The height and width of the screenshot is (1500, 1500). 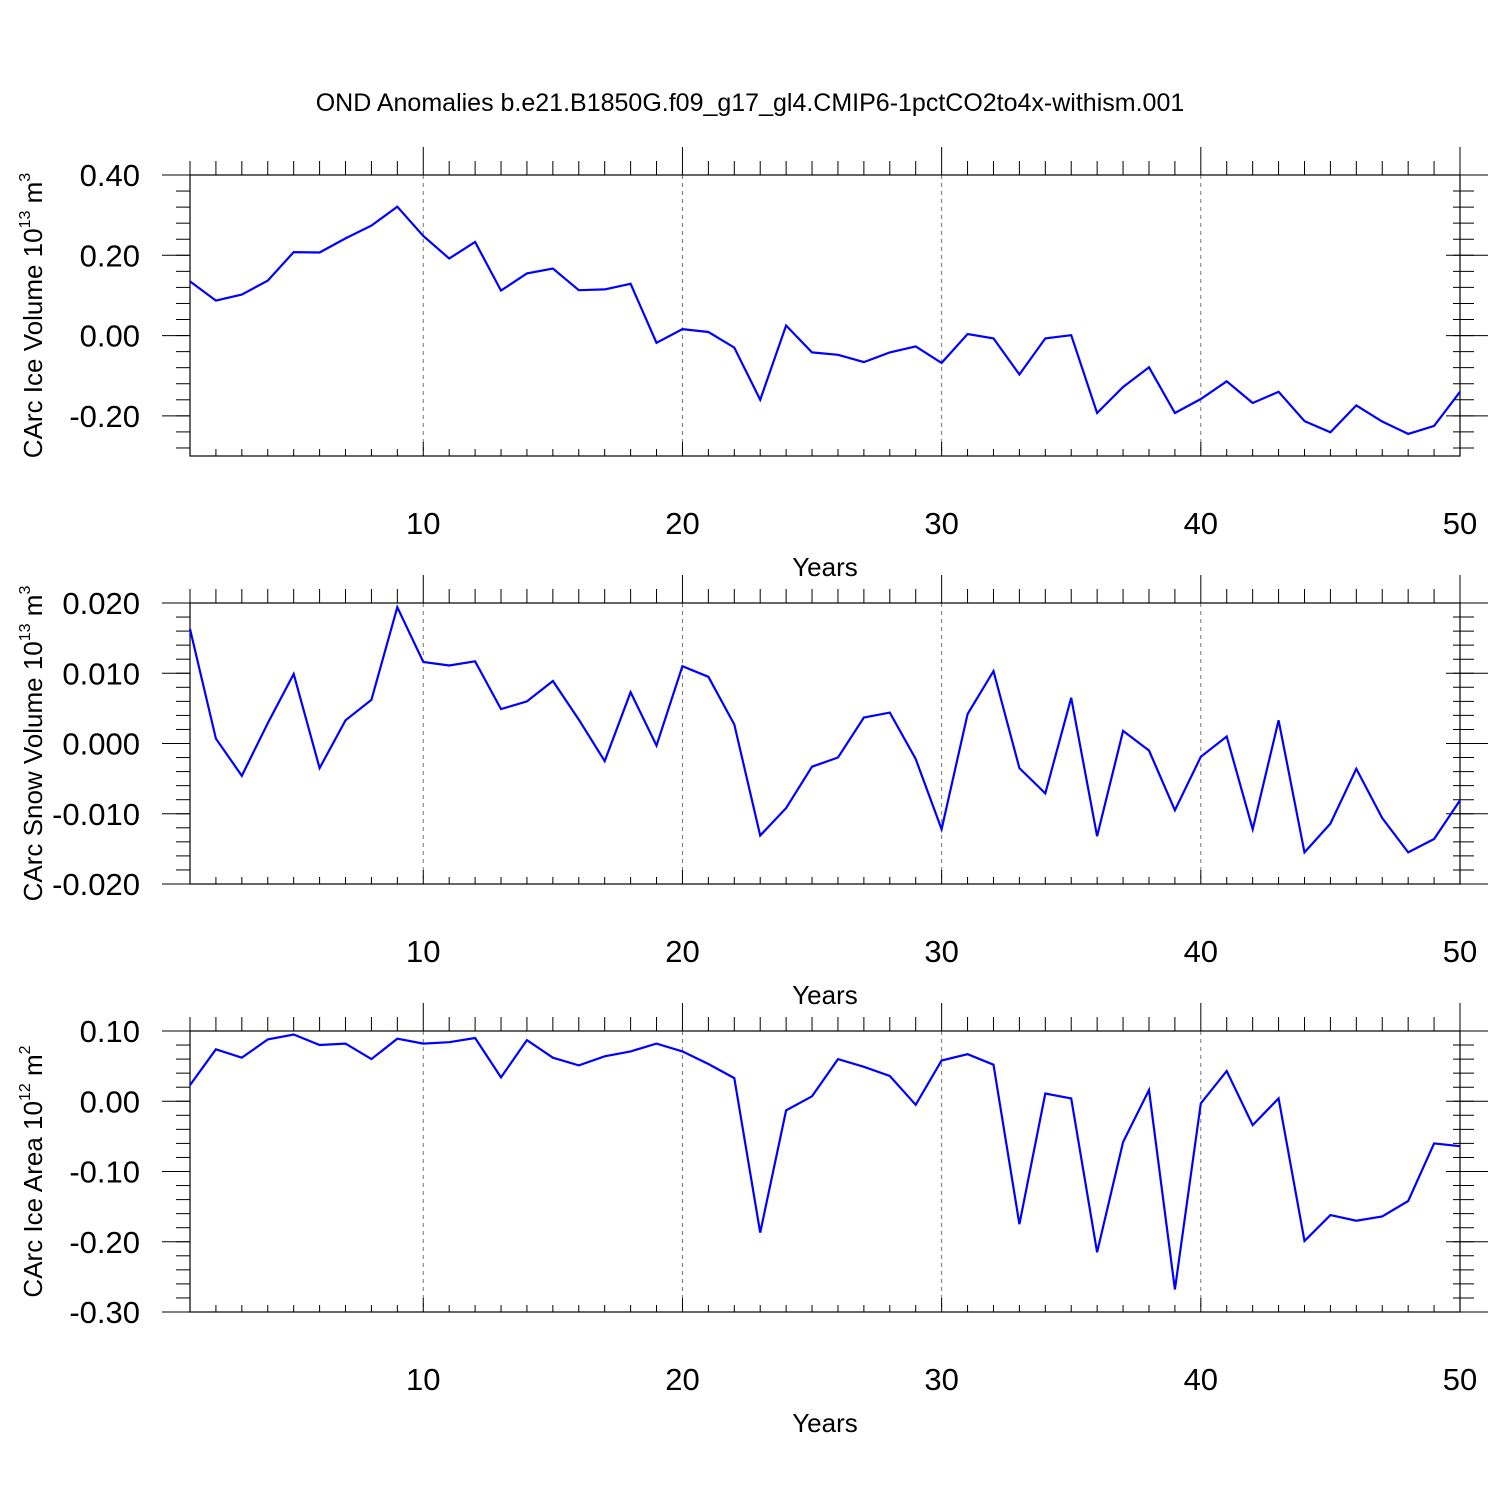 What do you see at coordinates (101, 744) in the screenshot?
I see `y-tick-label: 0.000` at bounding box center [101, 744].